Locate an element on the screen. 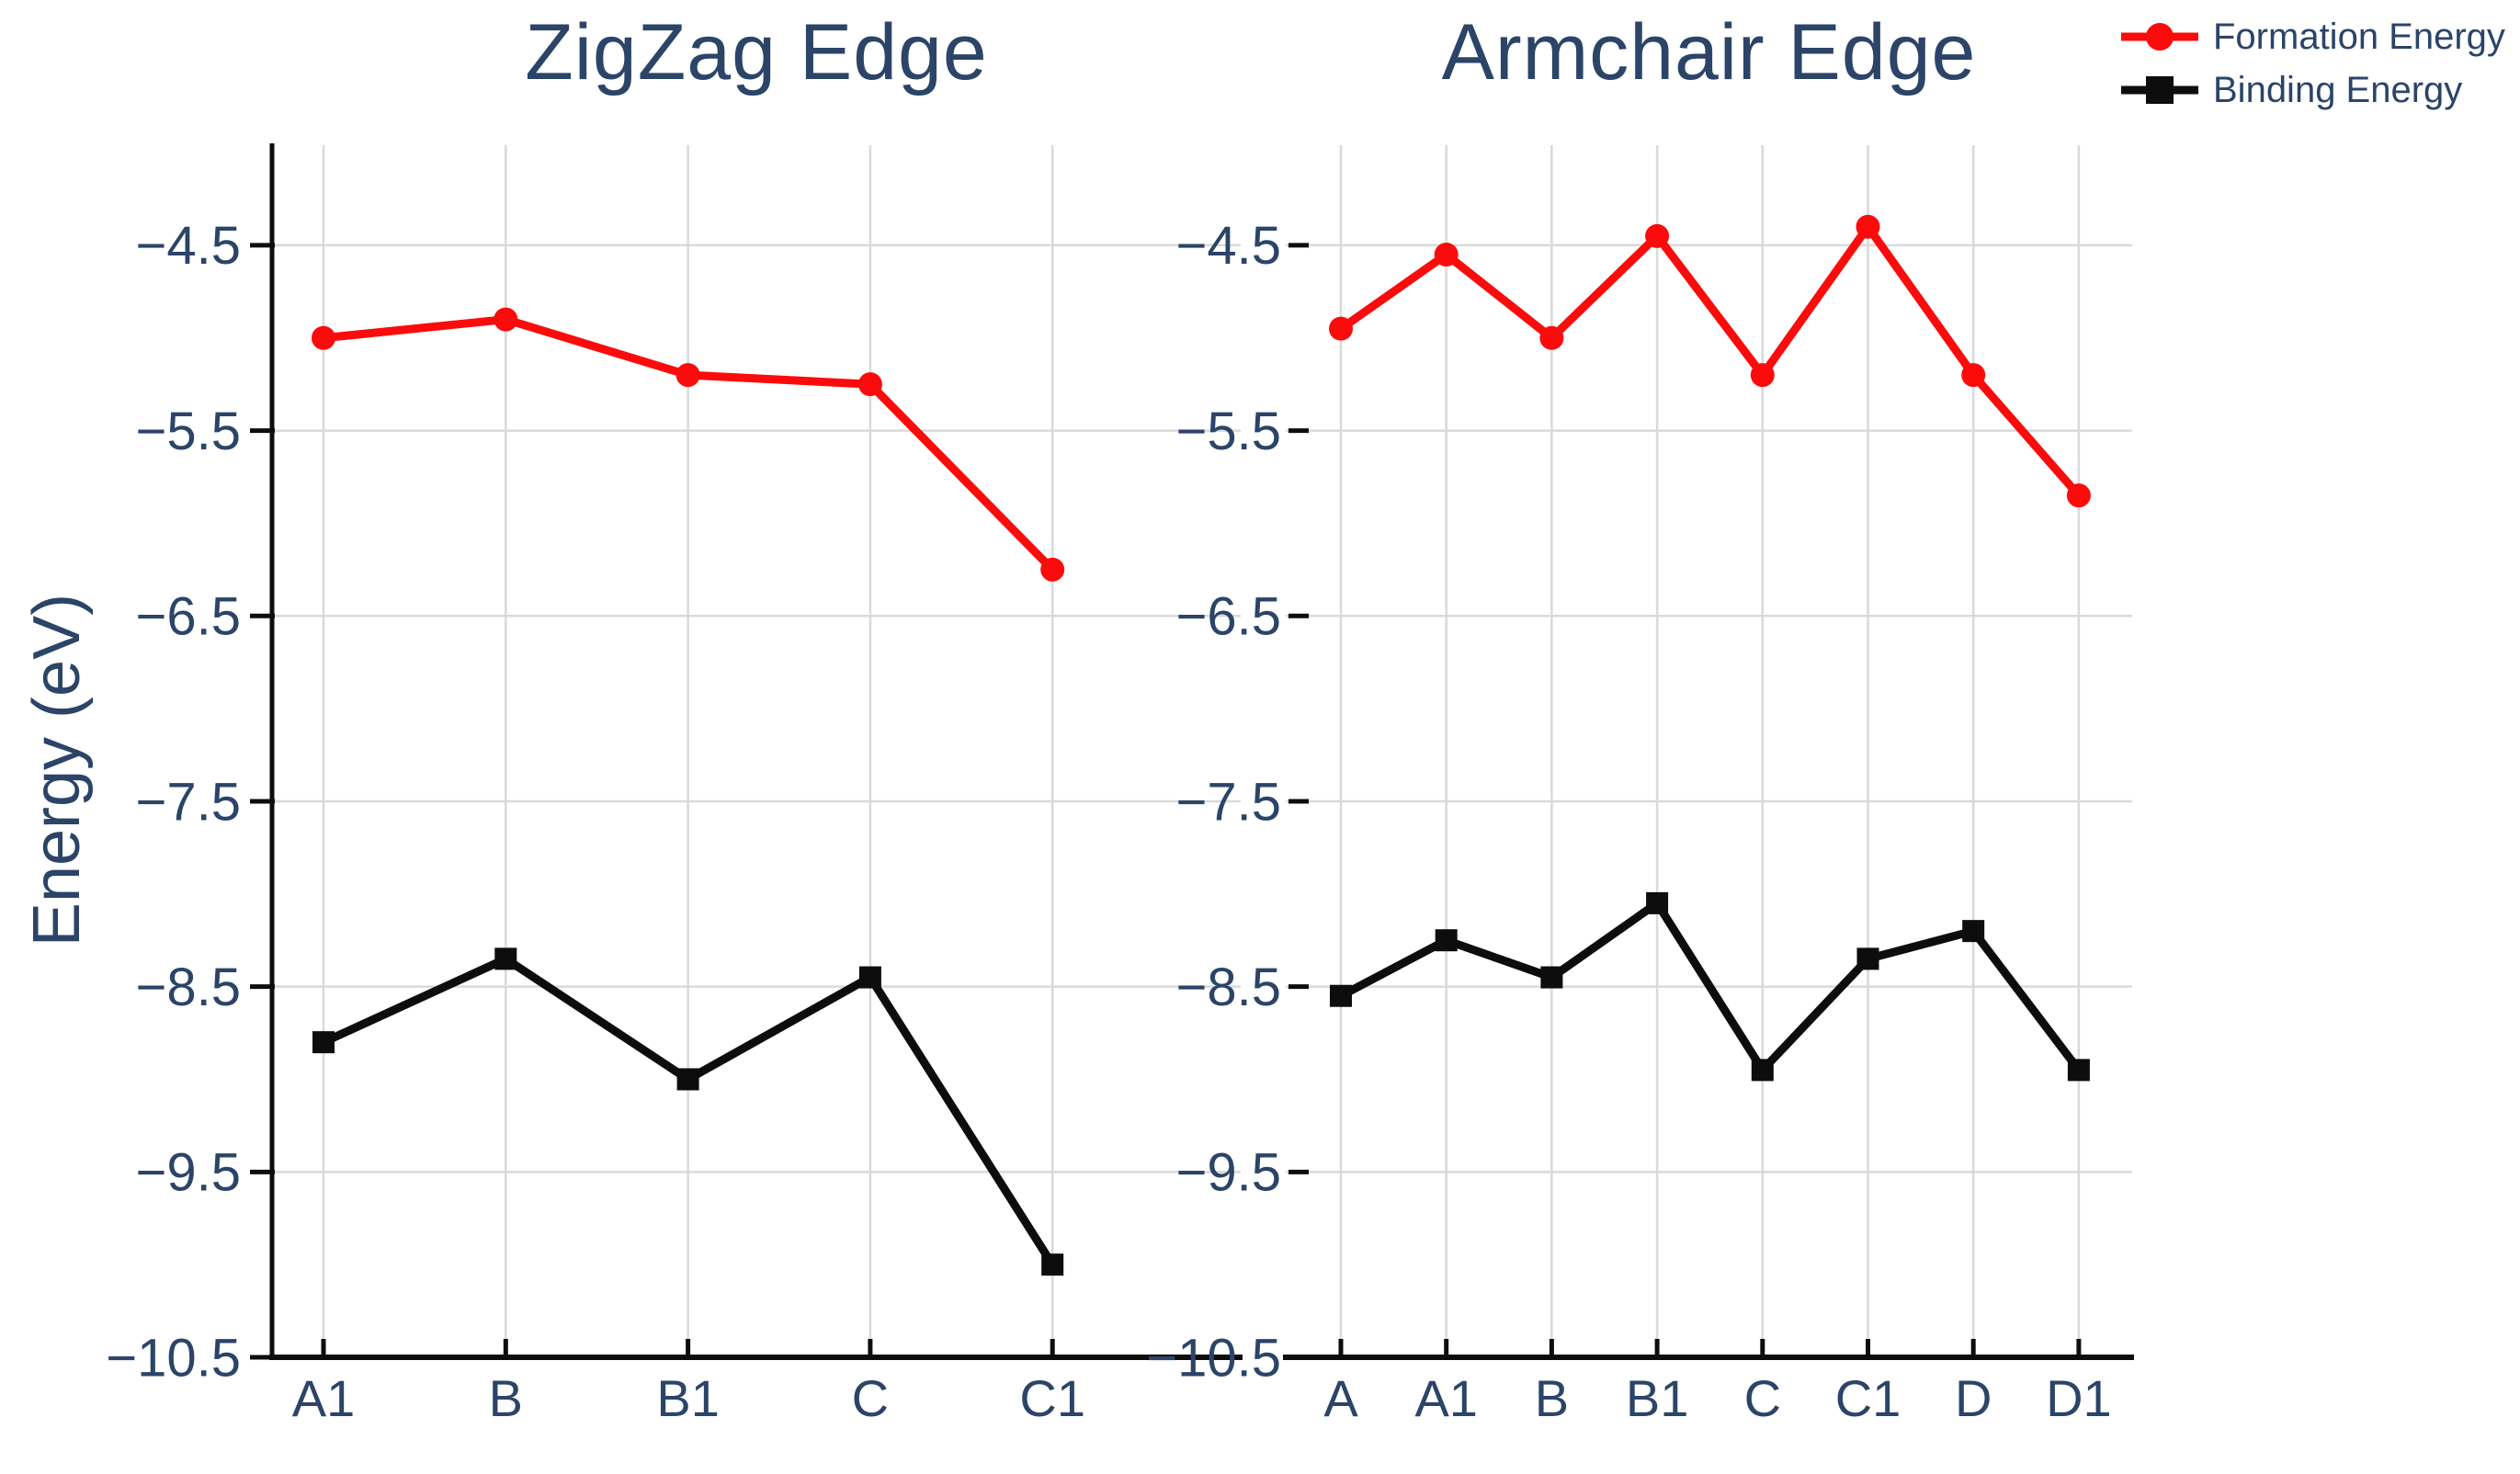 The height and width of the screenshot is (1474, 2520). legend-item: Formation Energy is located at coordinates (2312, 37).